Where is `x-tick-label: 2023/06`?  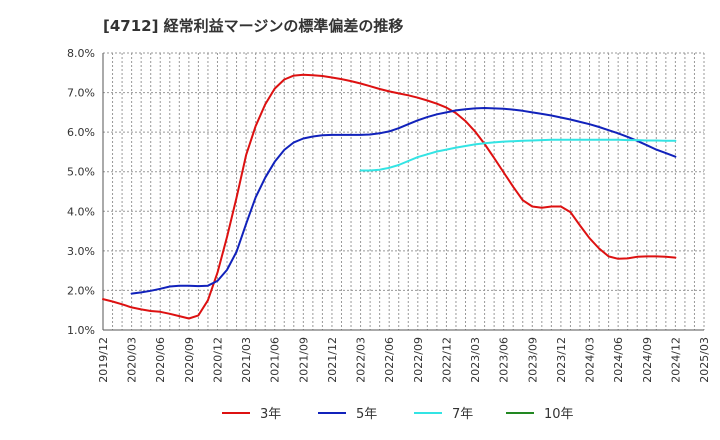
x-tick-label: 2023/06 is located at coordinates (504, 360).